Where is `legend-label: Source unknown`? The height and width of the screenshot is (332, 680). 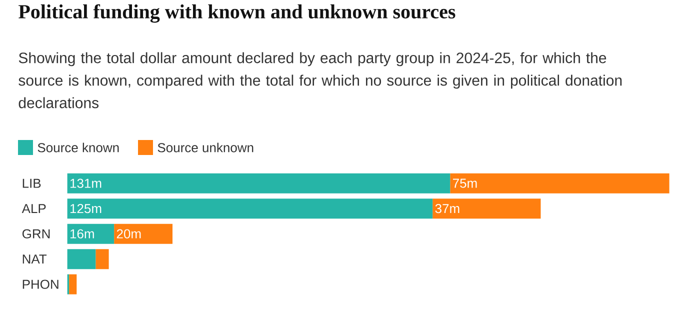
legend-label: Source unknown is located at coordinates (206, 147).